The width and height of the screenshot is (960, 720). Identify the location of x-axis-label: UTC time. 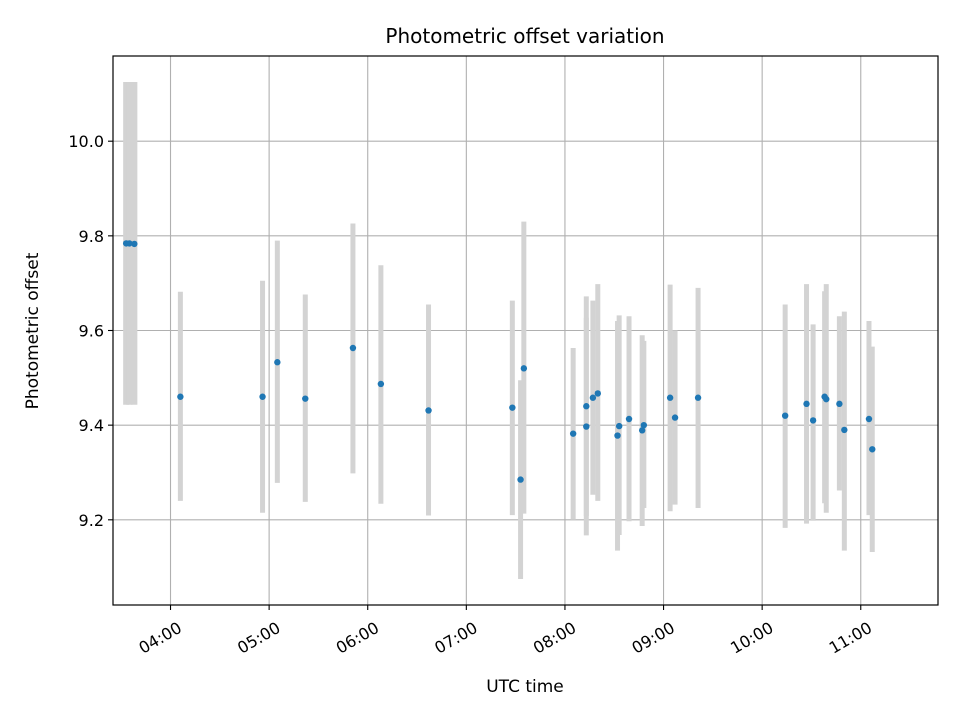
(525, 687).